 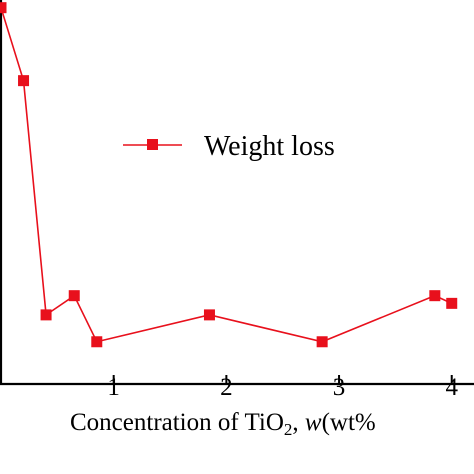 I want to click on x-tick-label: 3, so click(x=339, y=387).